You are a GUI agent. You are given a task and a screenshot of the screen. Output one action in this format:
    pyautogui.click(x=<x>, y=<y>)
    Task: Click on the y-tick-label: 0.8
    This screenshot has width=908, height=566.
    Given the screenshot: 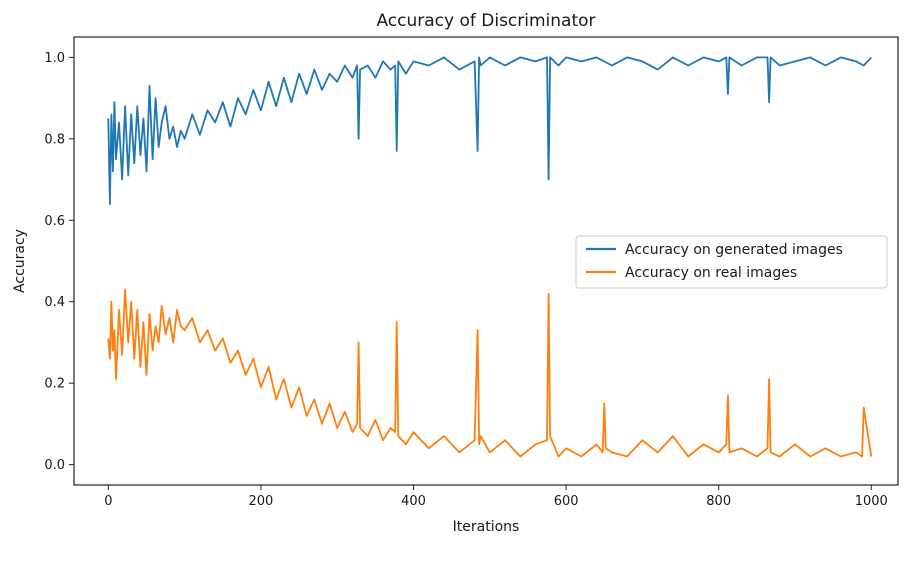 What is the action you would take?
    pyautogui.click(x=54, y=139)
    